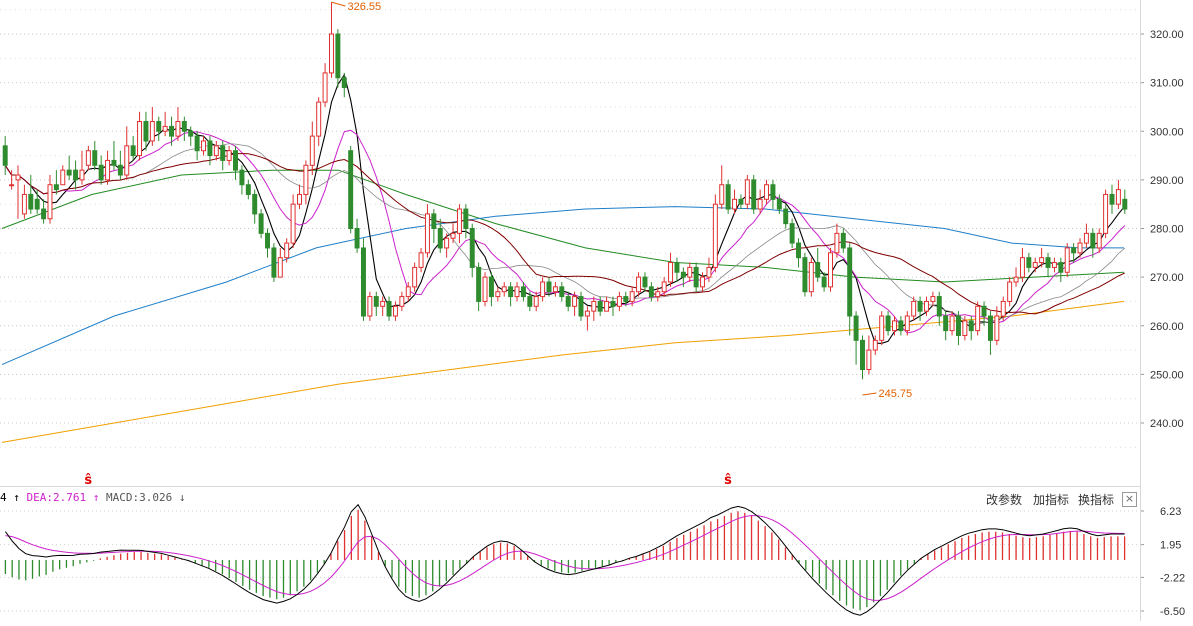 This screenshot has height=626, width=1193. What do you see at coordinates (728, 480) in the screenshot?
I see `signal-marker: ŝ` at bounding box center [728, 480].